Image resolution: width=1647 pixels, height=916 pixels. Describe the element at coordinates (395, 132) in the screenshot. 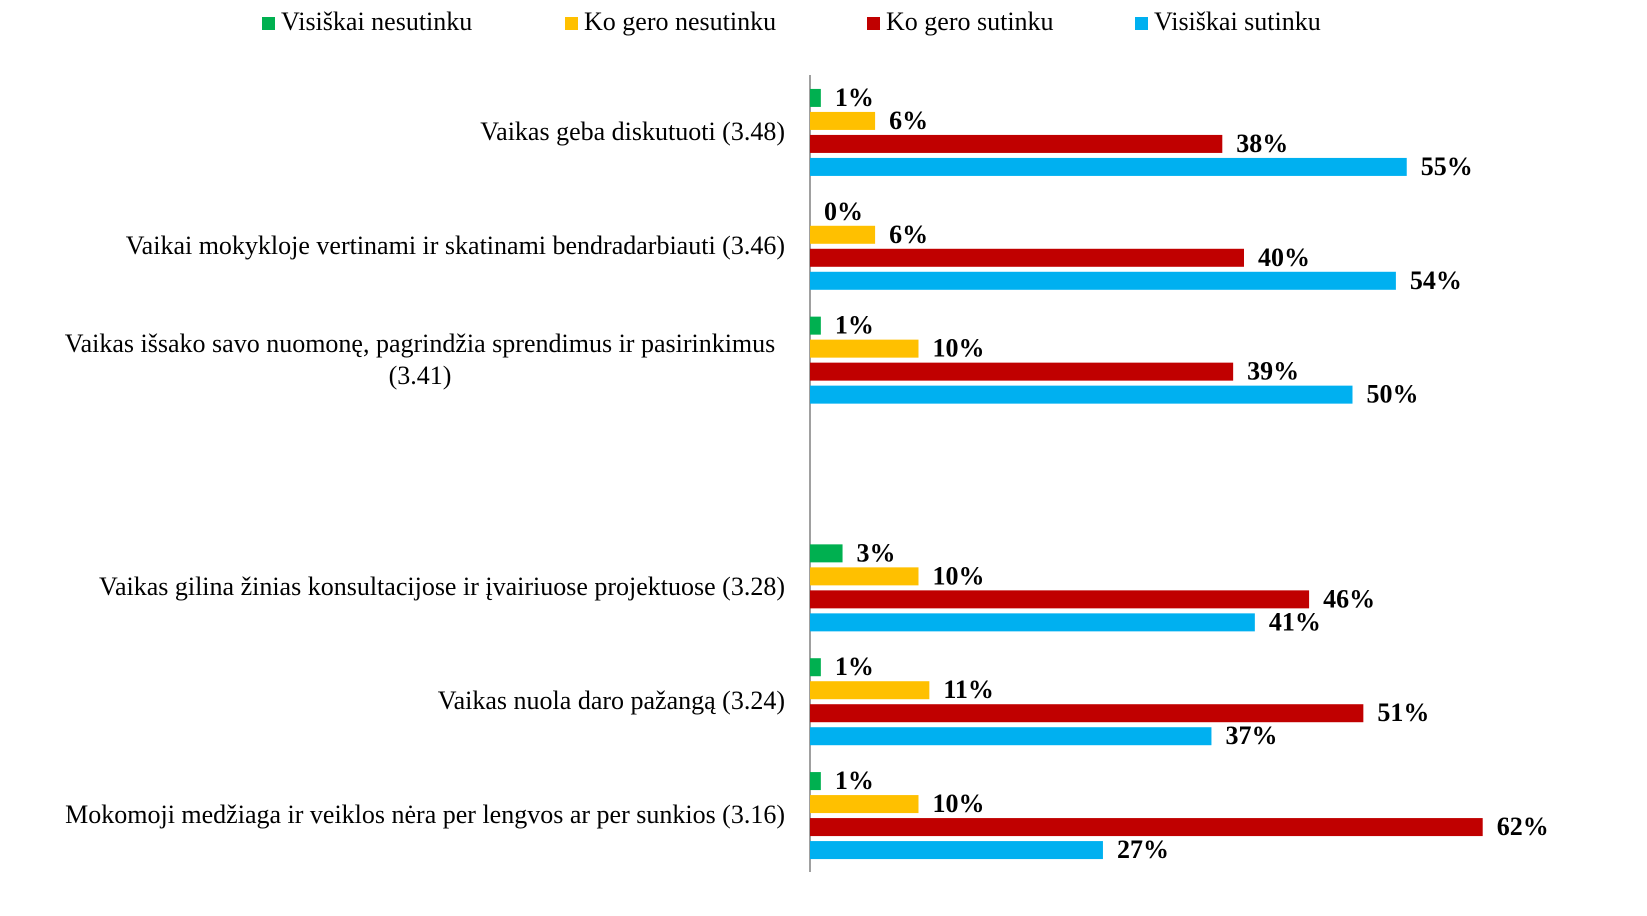

I see `category-label: Vaikas geba diskutuoti (3.48)` at that location.